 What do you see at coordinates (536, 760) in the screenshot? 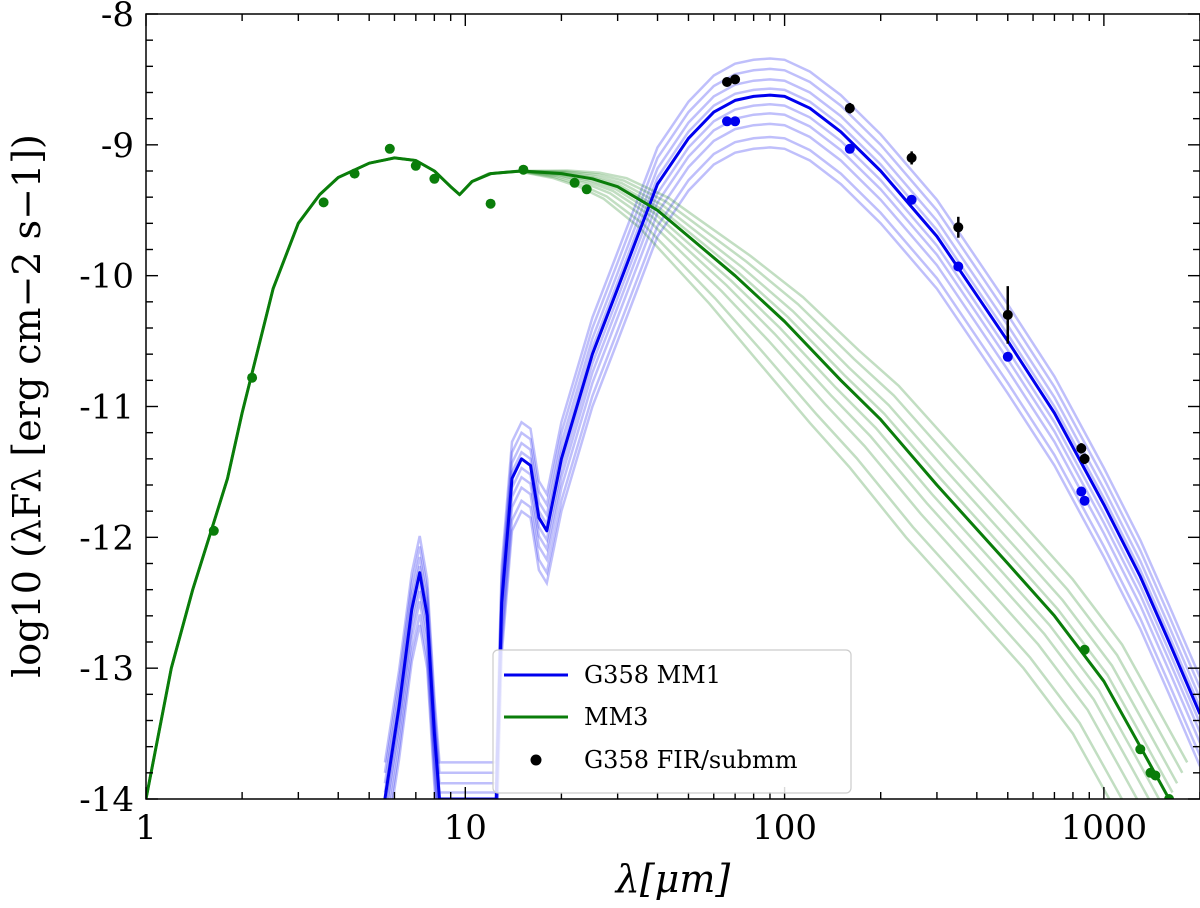
I see `legend-marker-fir` at bounding box center [536, 760].